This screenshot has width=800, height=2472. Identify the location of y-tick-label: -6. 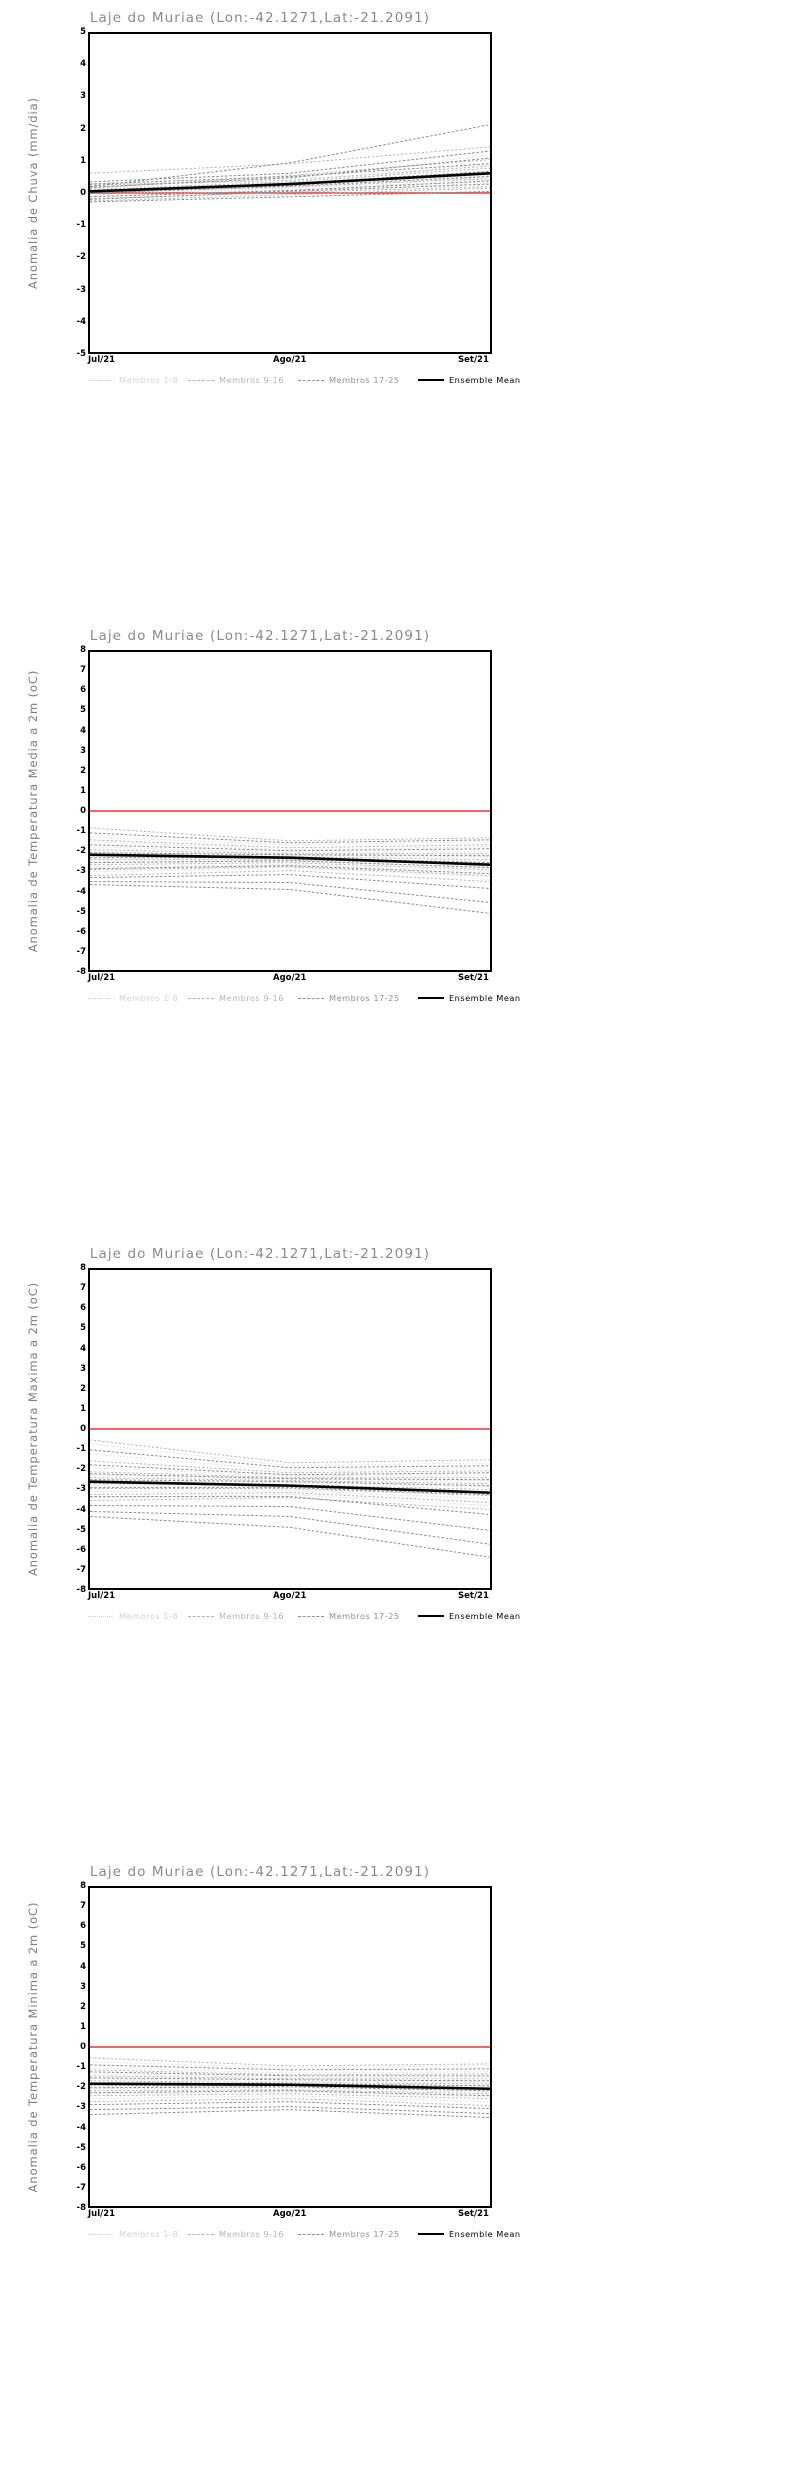
(81, 2167).